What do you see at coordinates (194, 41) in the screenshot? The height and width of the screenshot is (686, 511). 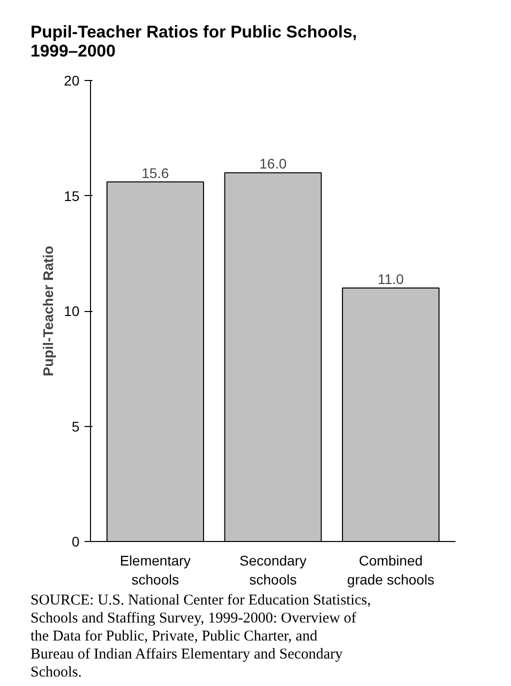 I see `chart-title: Pupil-Teacher Ratios for Public Schools, 1999–2000` at bounding box center [194, 41].